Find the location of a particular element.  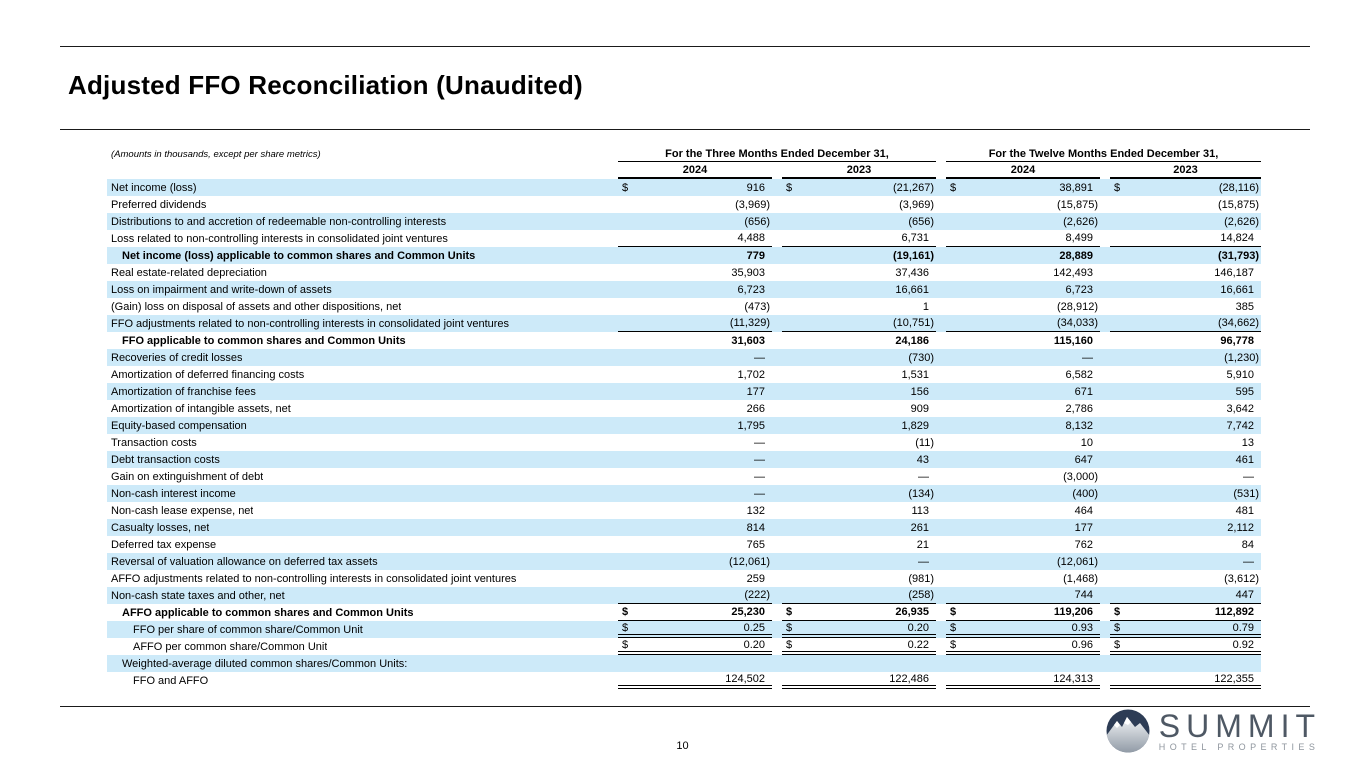

value-3mo-2024: 177 is located at coordinates (755, 391).